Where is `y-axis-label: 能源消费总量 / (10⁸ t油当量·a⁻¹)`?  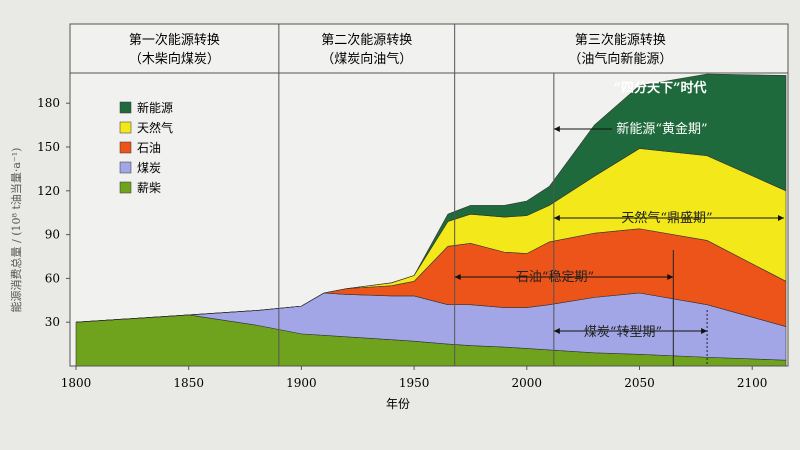 y-axis-label: 能源消费总量 / (10⁸ t油当量·a⁻¹) is located at coordinates (16, 230).